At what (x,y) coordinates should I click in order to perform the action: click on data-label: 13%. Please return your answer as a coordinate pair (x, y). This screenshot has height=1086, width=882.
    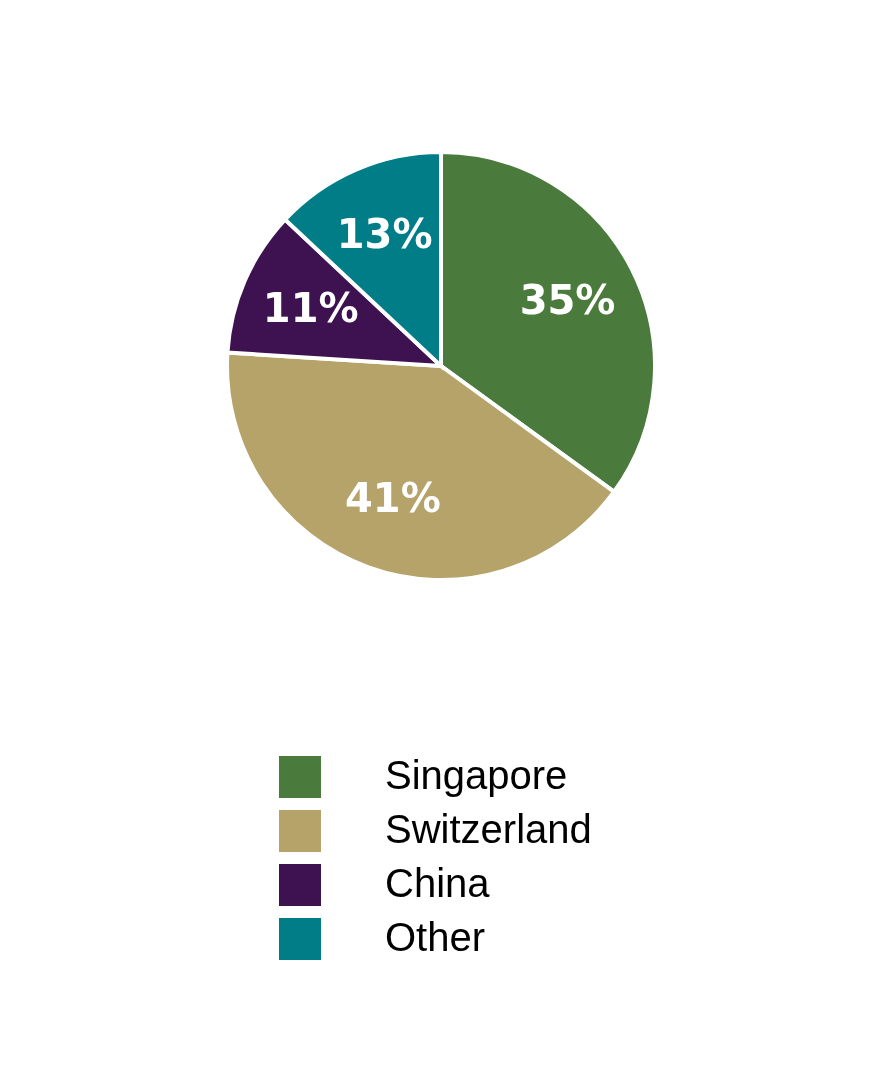
    Looking at the image, I should click on (384, 233).